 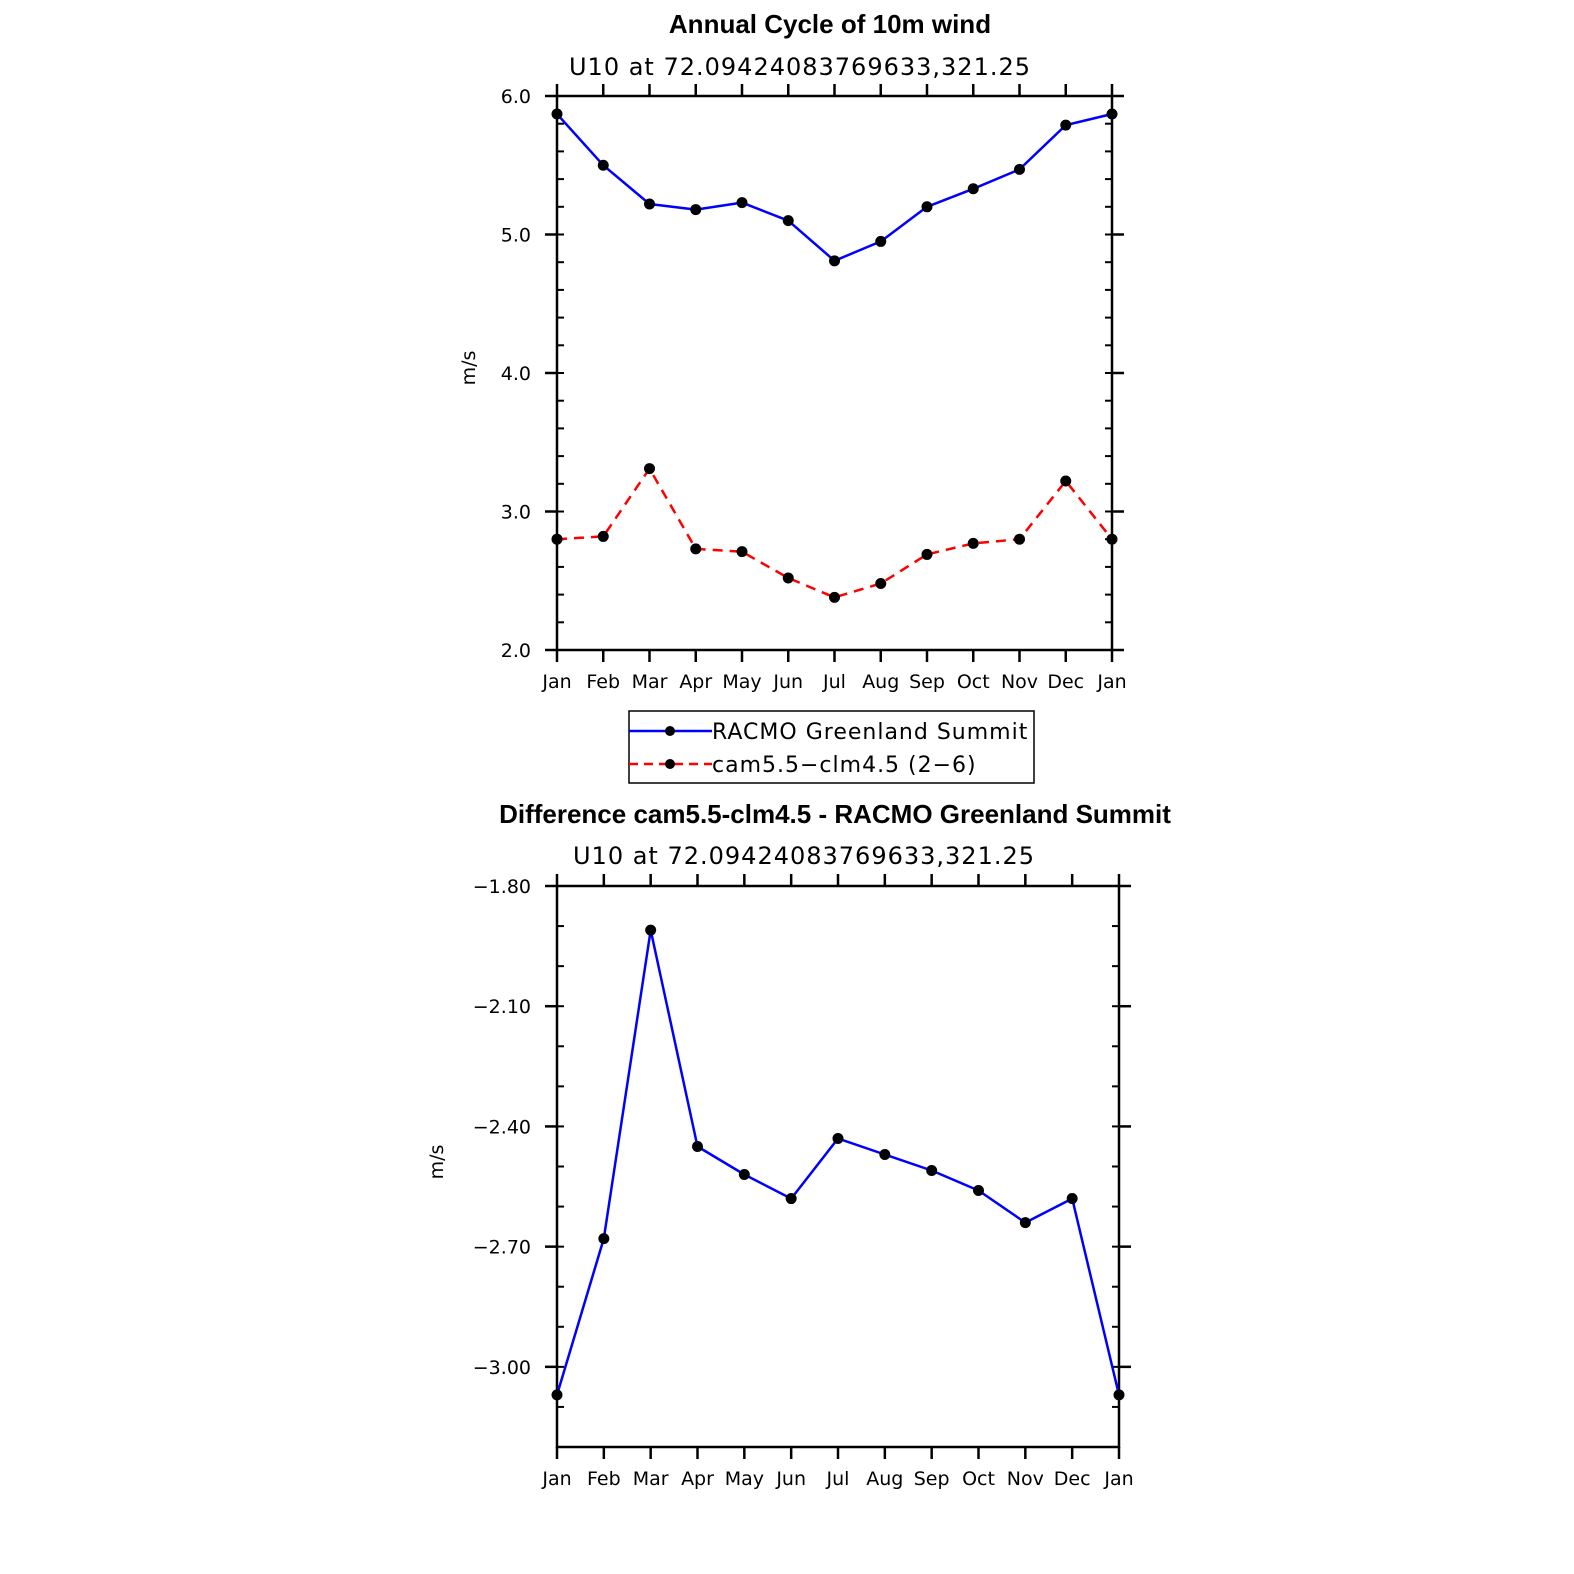 I want to click on y-tick-label: −2.10, so click(x=502, y=1007).